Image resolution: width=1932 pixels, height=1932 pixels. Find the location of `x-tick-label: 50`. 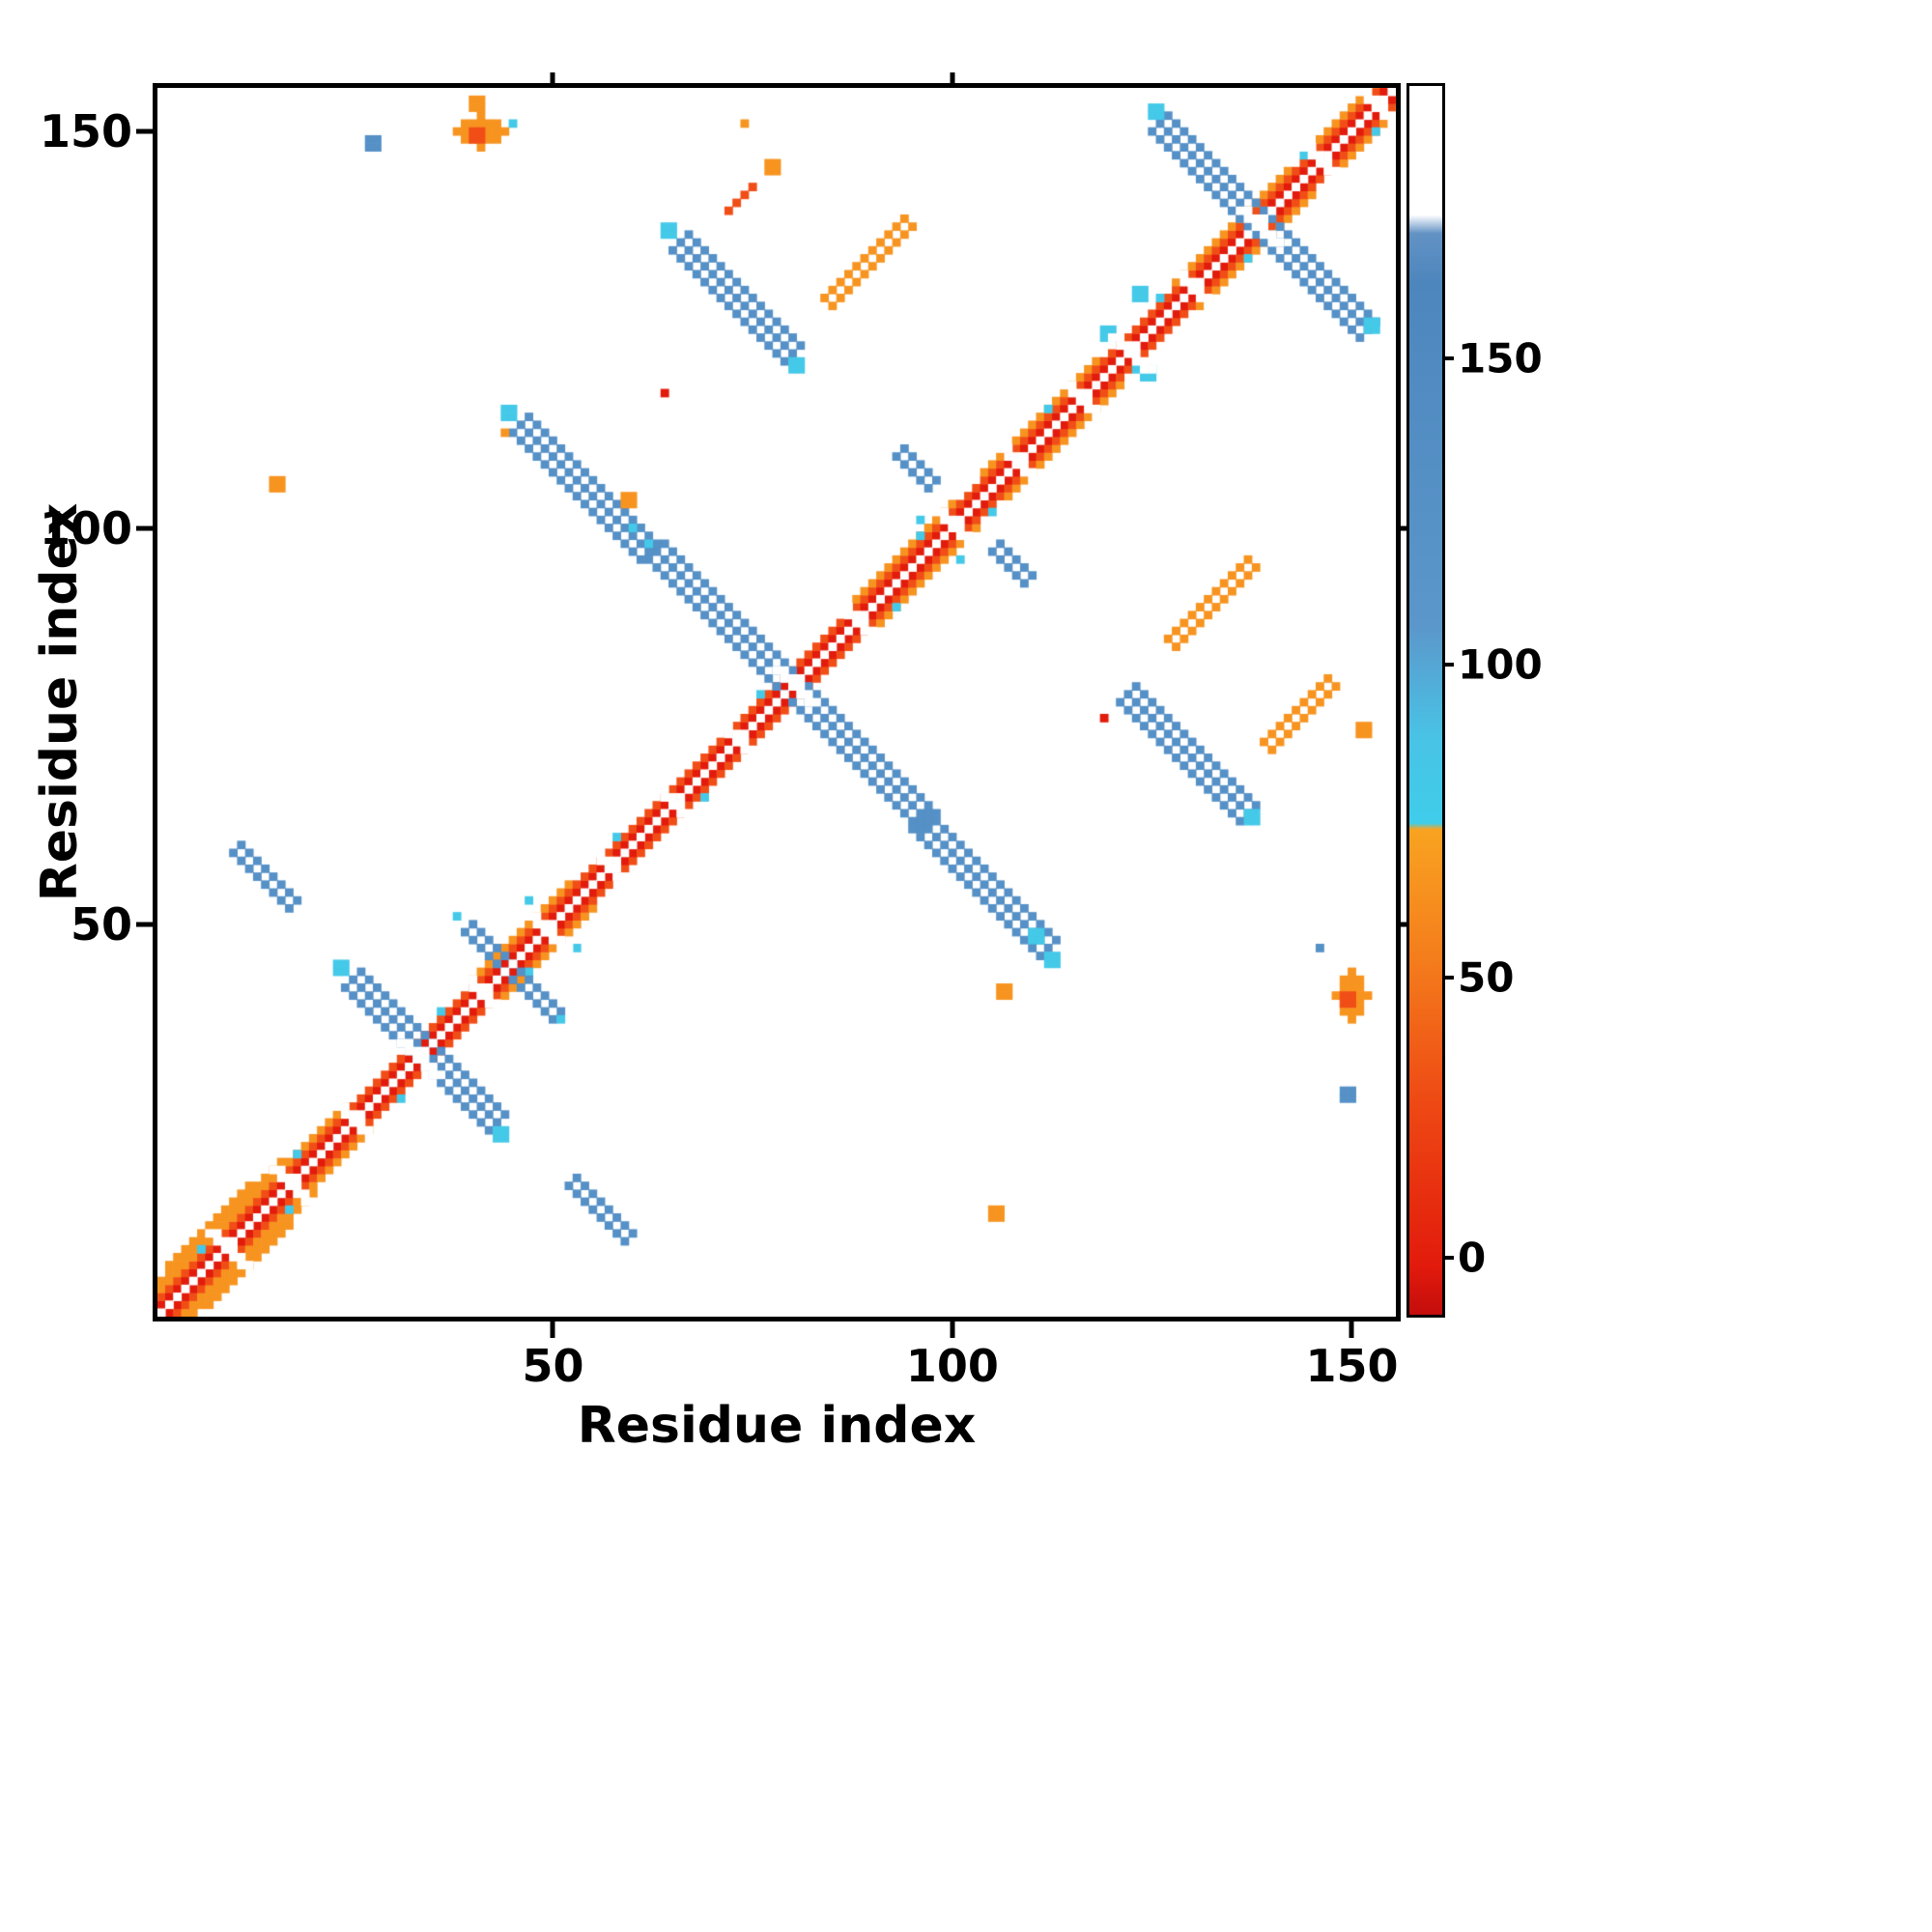

x-tick-label: 50 is located at coordinates (553, 1366).